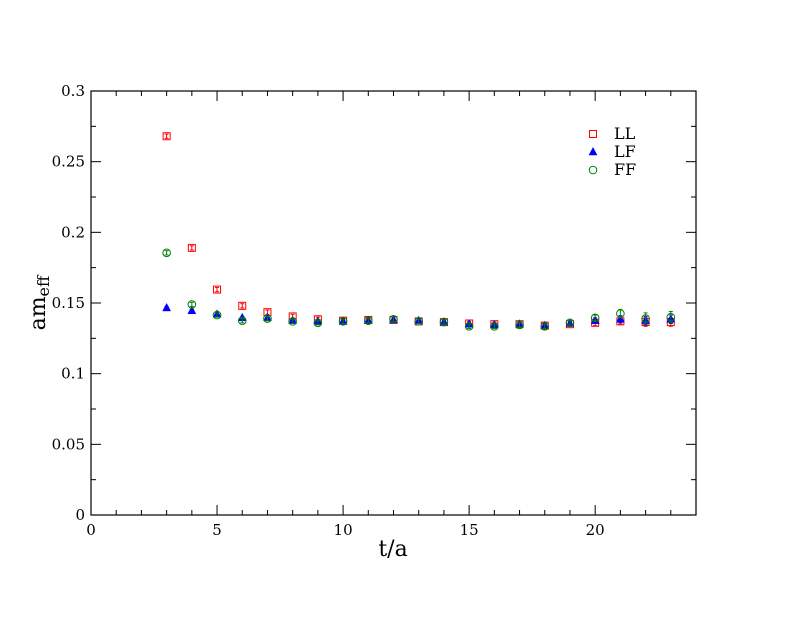 The height and width of the screenshot is (623, 806). What do you see at coordinates (593, 134) in the screenshot?
I see `legend-marker-ll` at bounding box center [593, 134].